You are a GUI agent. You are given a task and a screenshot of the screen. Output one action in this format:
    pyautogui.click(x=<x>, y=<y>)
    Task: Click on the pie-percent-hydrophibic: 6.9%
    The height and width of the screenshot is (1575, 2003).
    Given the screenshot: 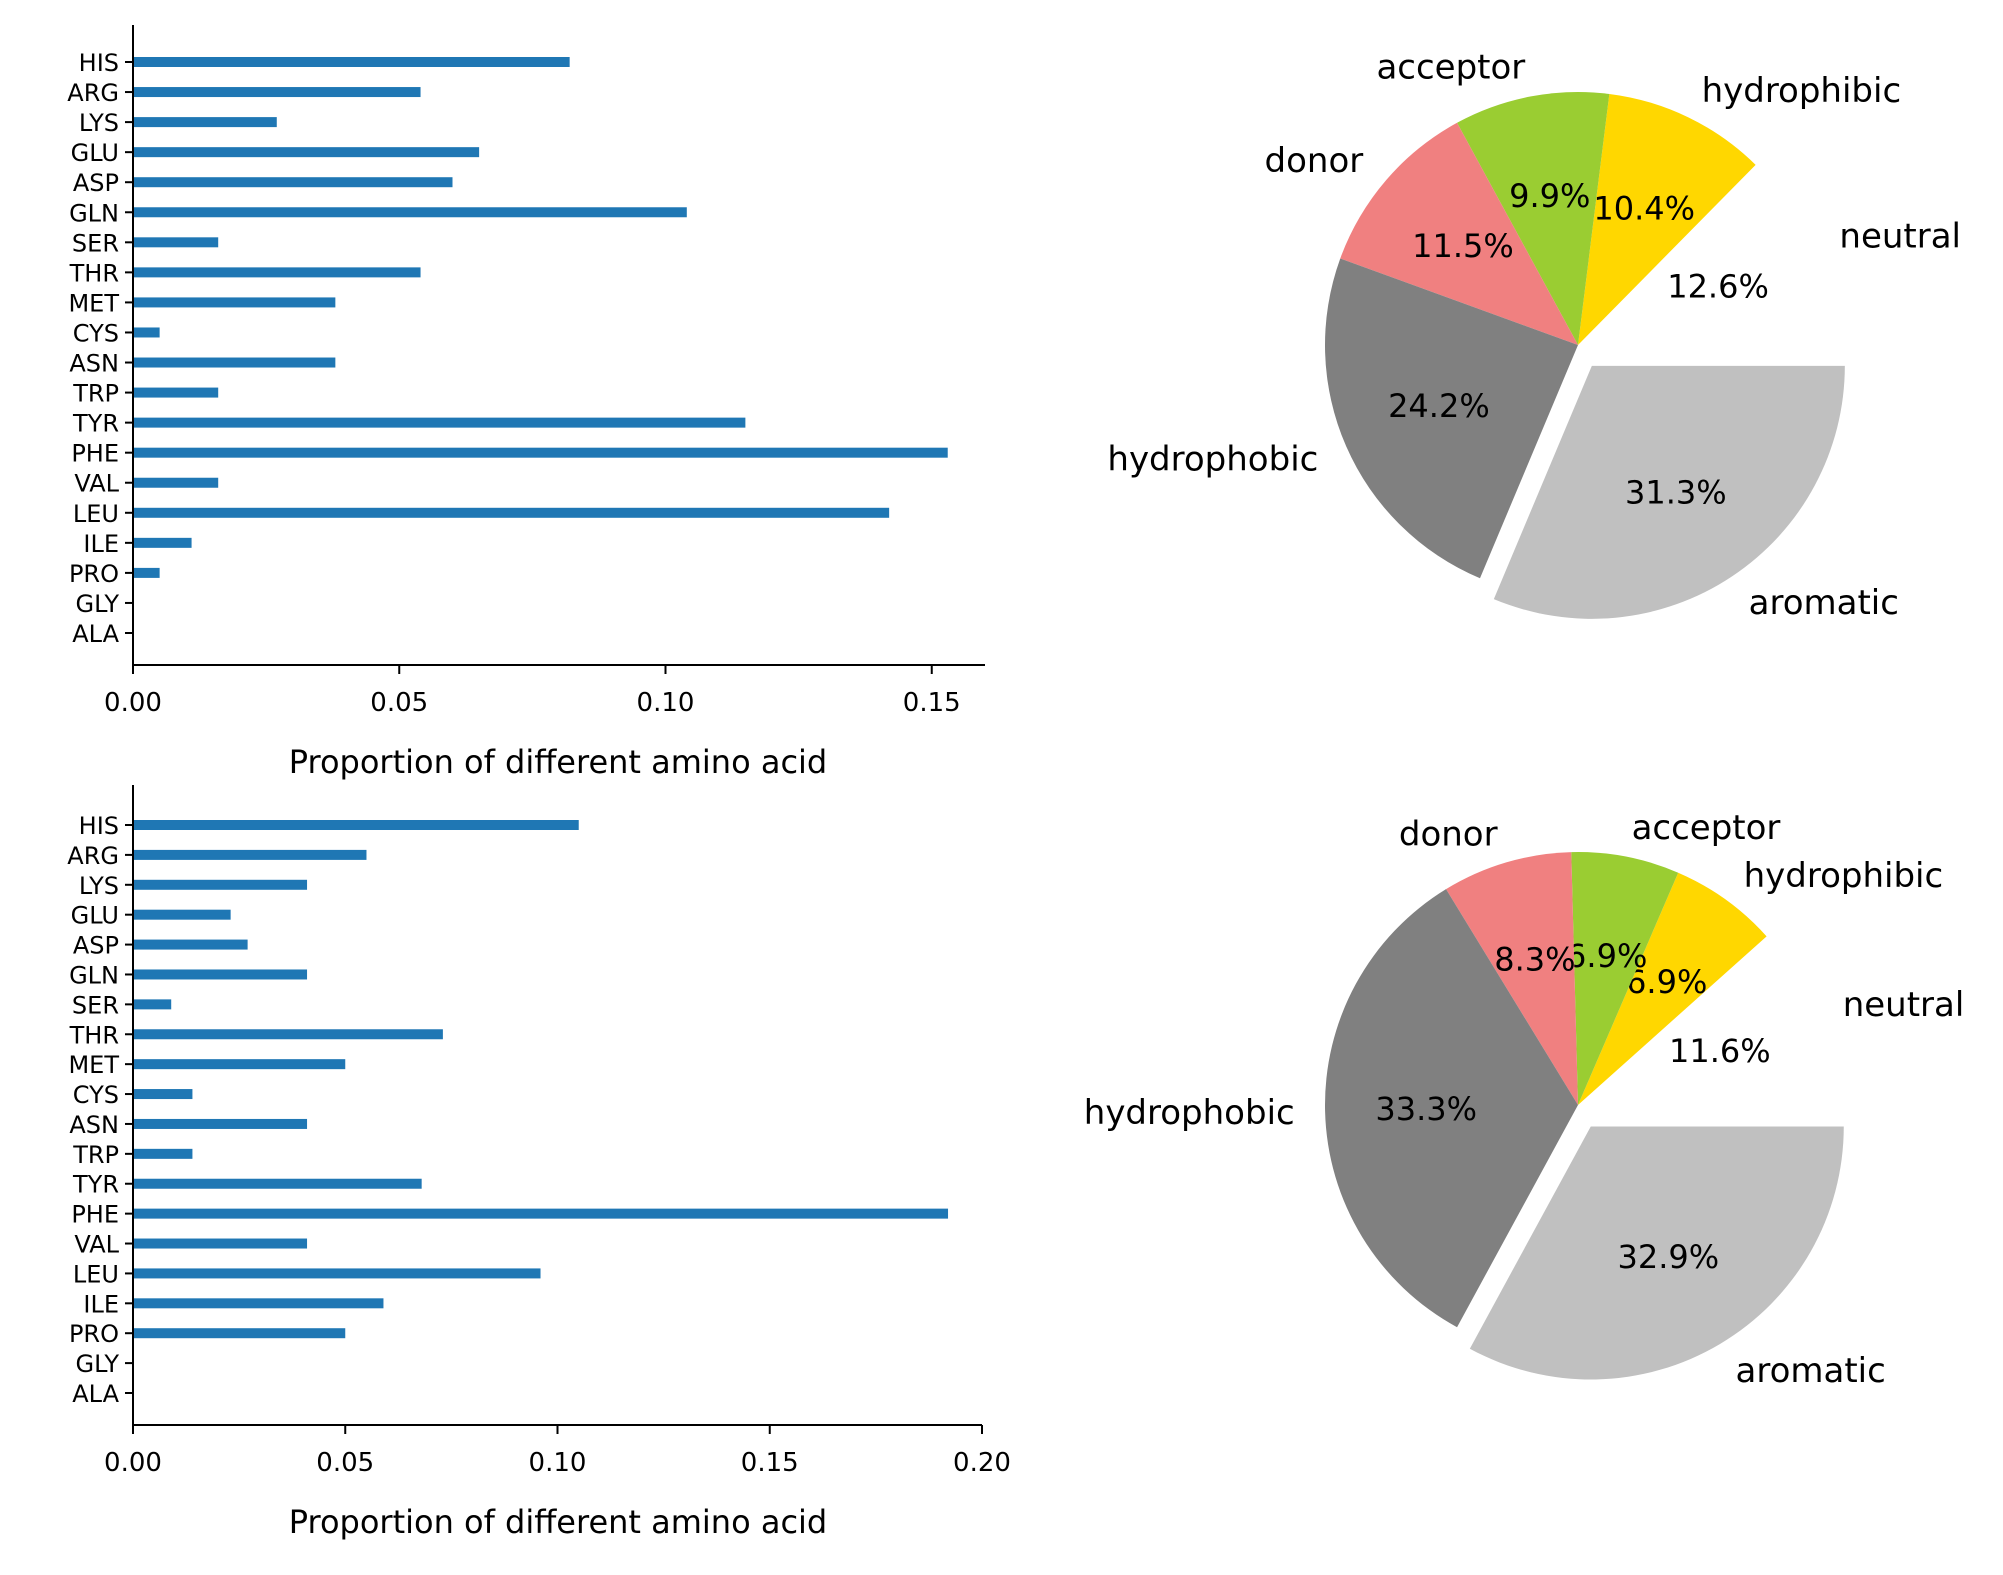 What is the action you would take?
    pyautogui.click(x=1666, y=982)
    